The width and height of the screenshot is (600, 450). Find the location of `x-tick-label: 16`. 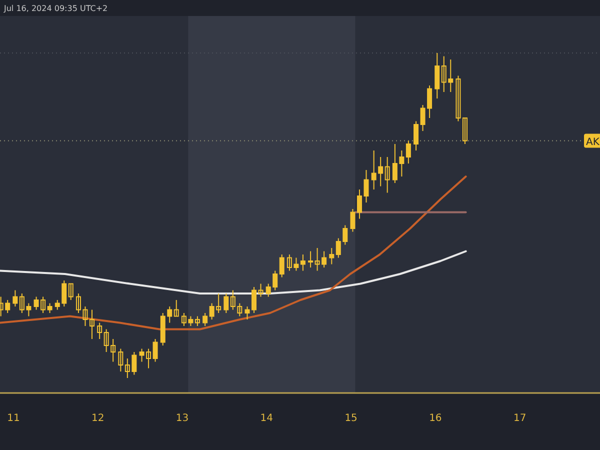

x-tick-label: 16 is located at coordinates (435, 418).